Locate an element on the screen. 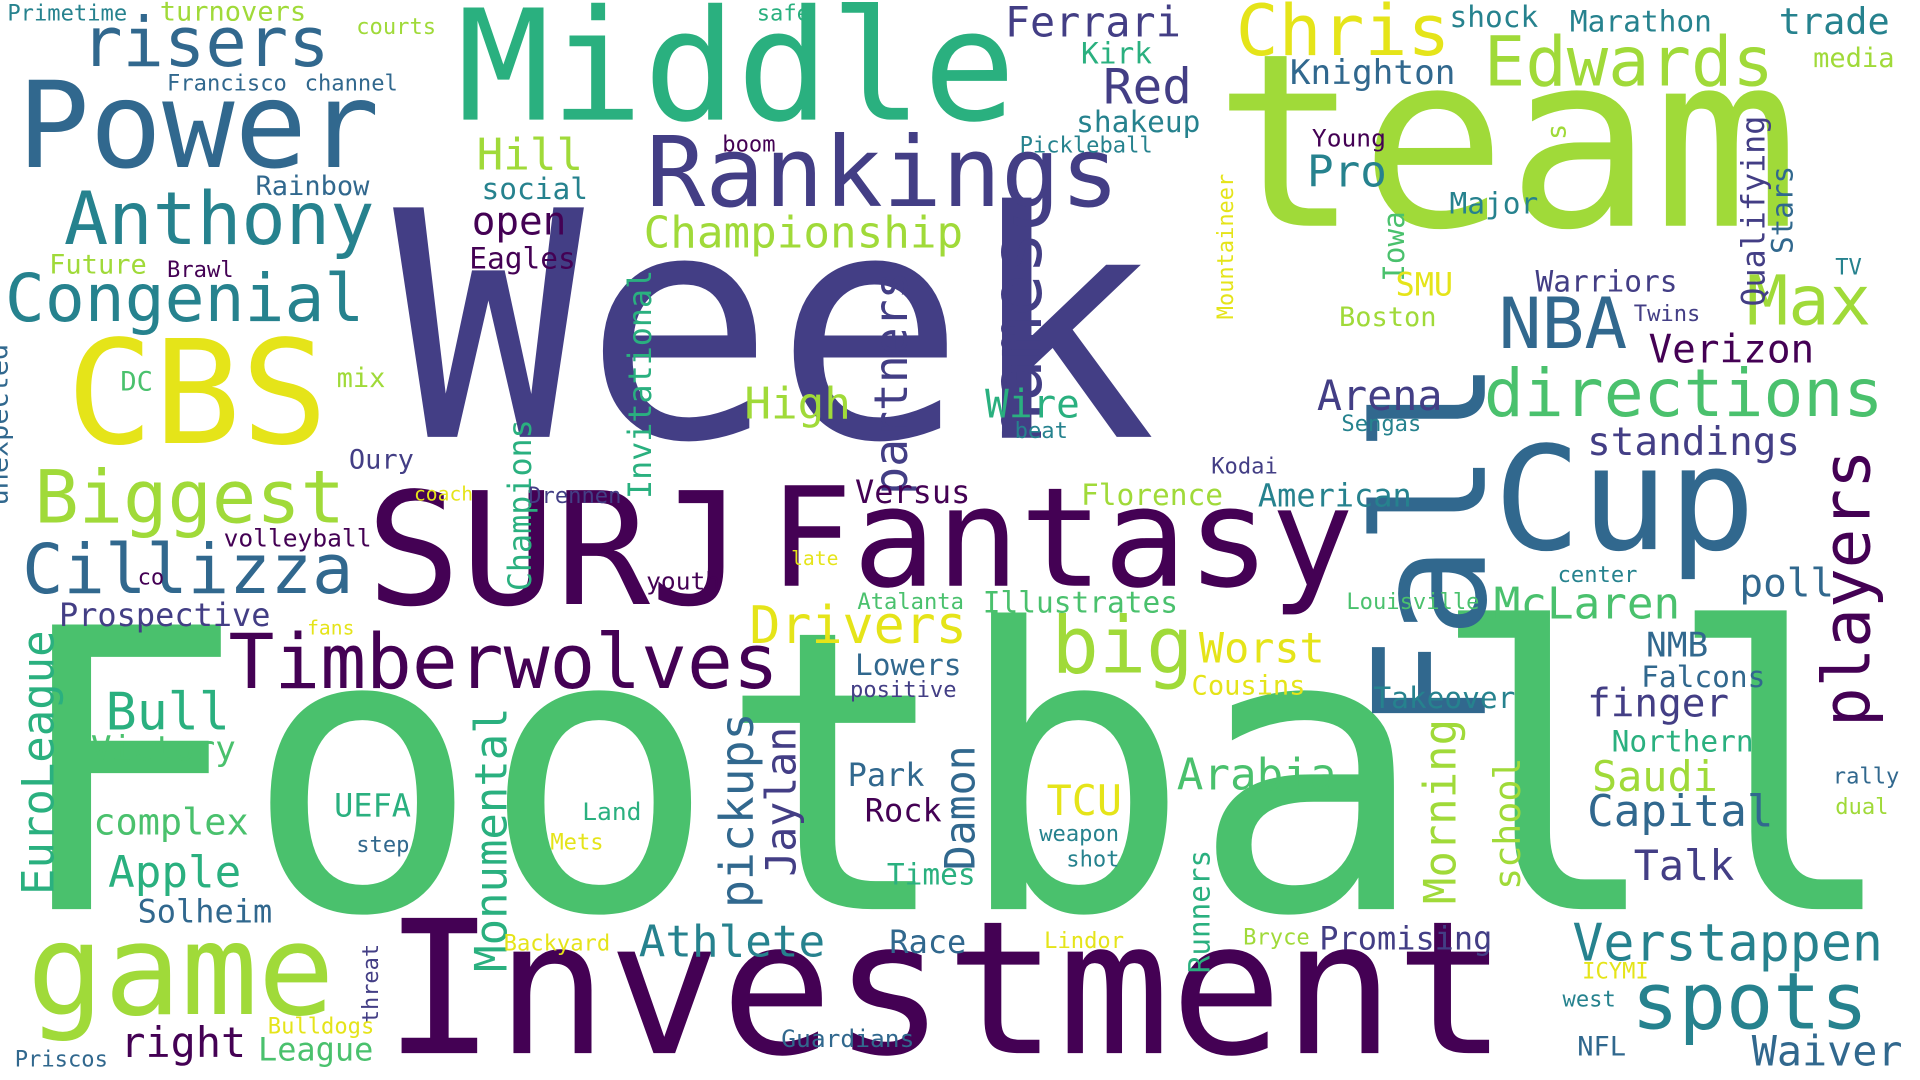  word-bull: Bull is located at coordinates (167, 712).